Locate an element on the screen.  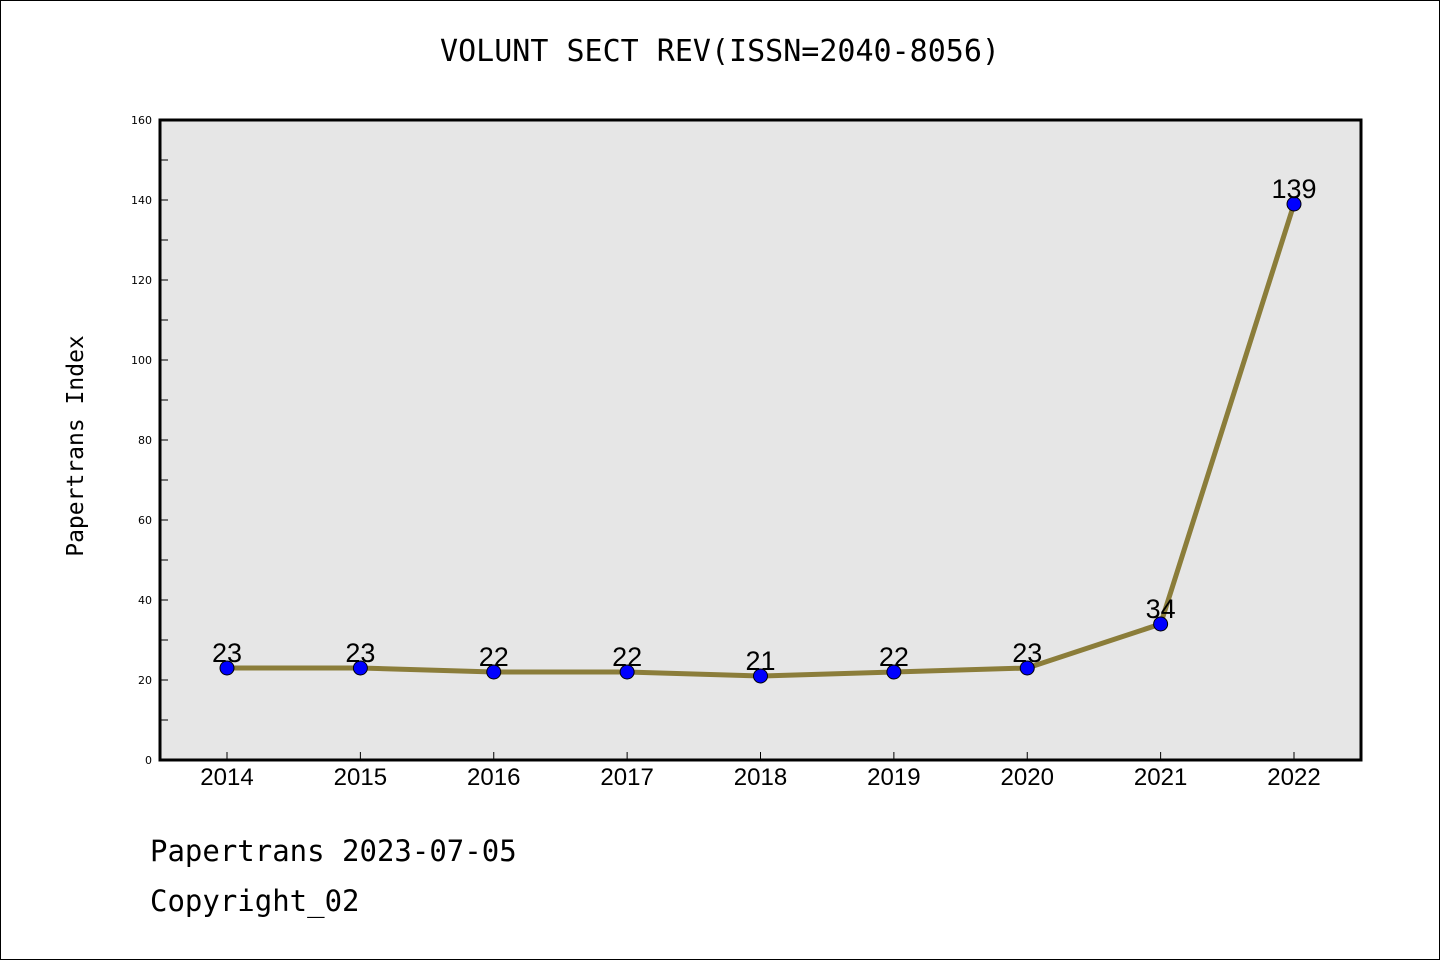
footer-source: Papertrans 2023-07-05 is located at coordinates (333, 851).